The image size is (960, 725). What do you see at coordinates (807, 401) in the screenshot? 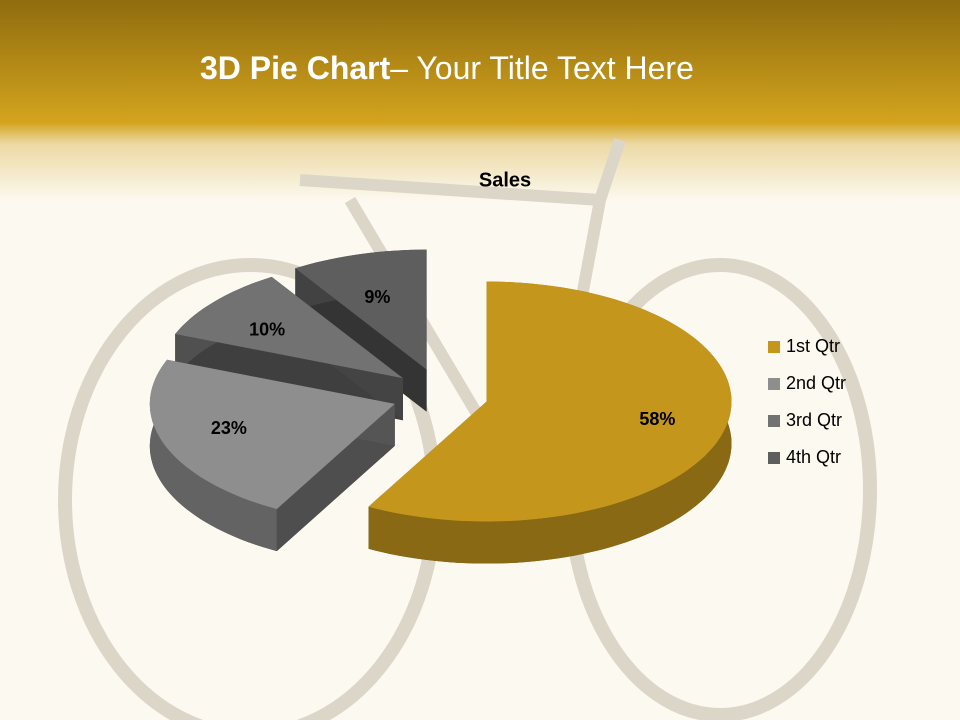
I see `legend: 1st Qtr 2nd Qtr 3rd Qtr 4th Qtr` at bounding box center [807, 401].